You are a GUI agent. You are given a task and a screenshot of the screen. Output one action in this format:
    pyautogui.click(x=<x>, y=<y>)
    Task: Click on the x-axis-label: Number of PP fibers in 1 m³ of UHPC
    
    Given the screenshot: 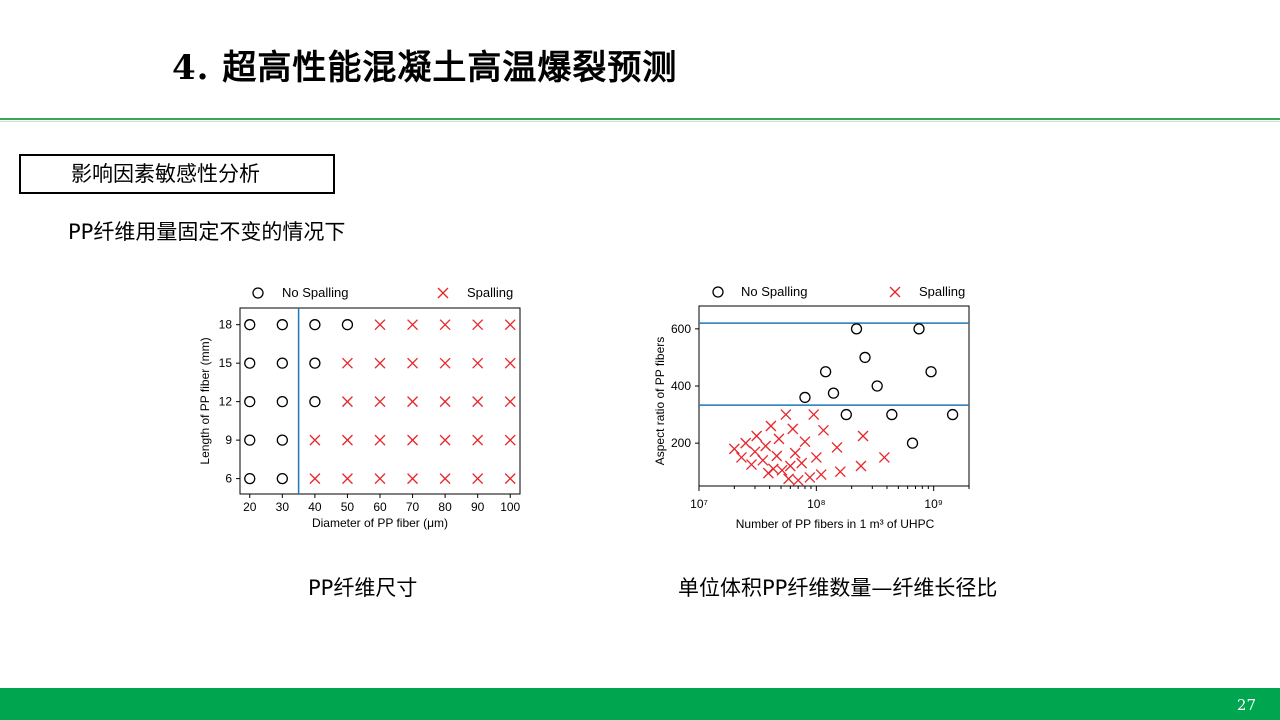 What is the action you would take?
    pyautogui.click(x=835, y=524)
    